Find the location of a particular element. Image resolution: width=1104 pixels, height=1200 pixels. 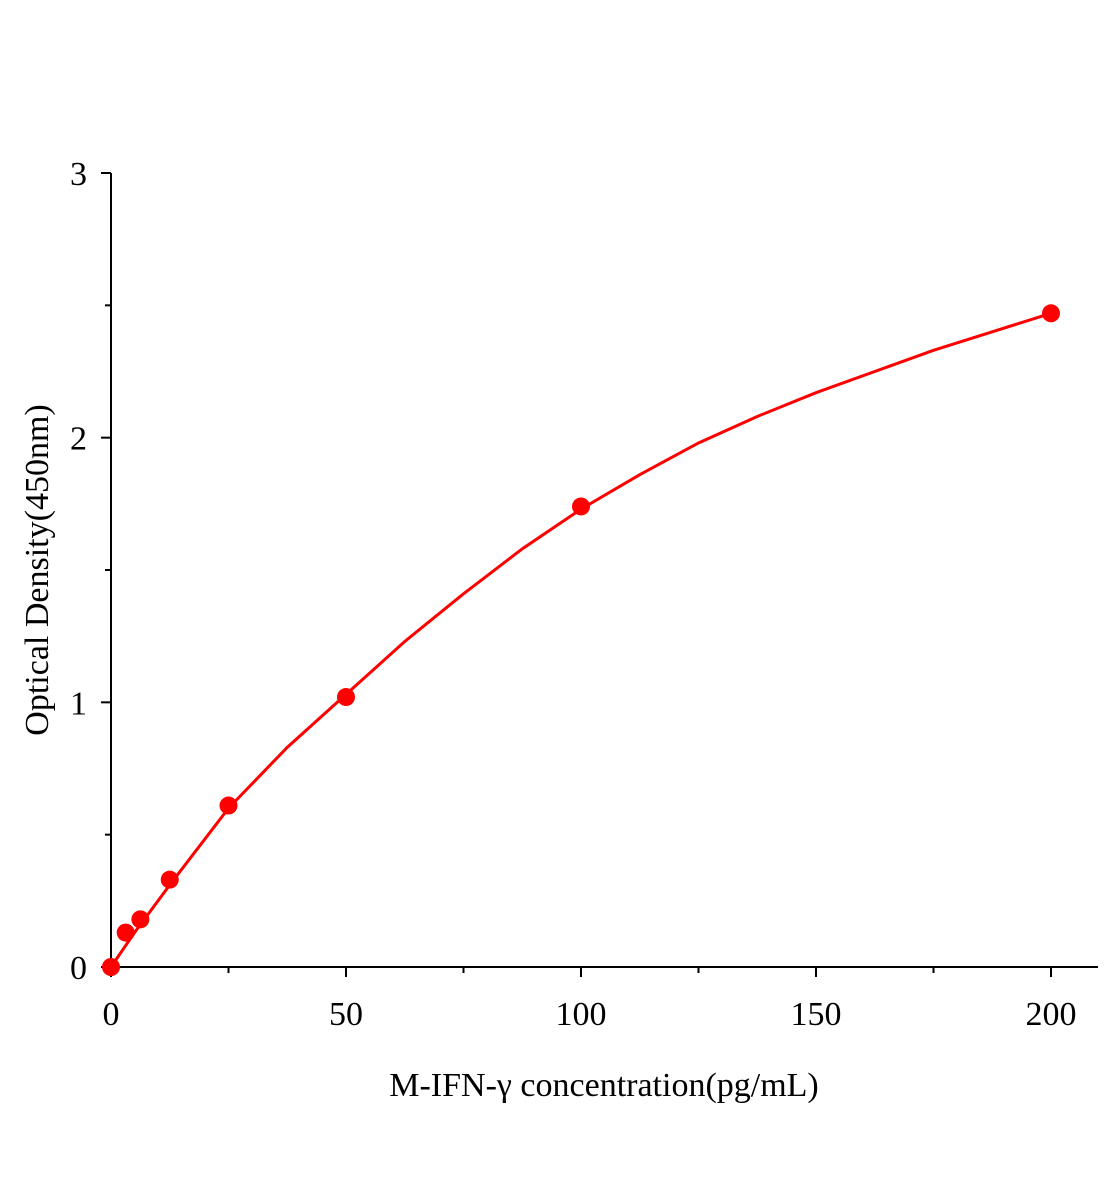

y-tick-label: 0 is located at coordinates (78, 968).